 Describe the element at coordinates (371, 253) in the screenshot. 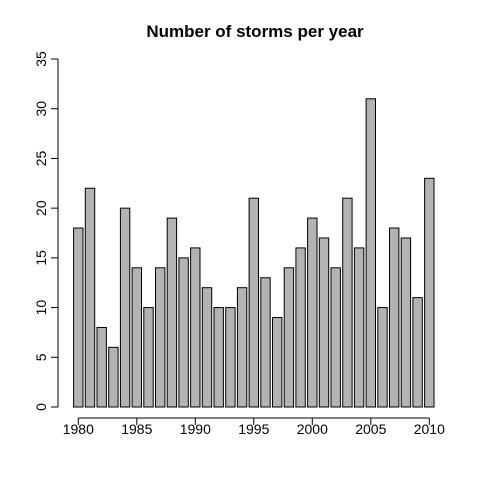

I see `bar-2005` at that location.